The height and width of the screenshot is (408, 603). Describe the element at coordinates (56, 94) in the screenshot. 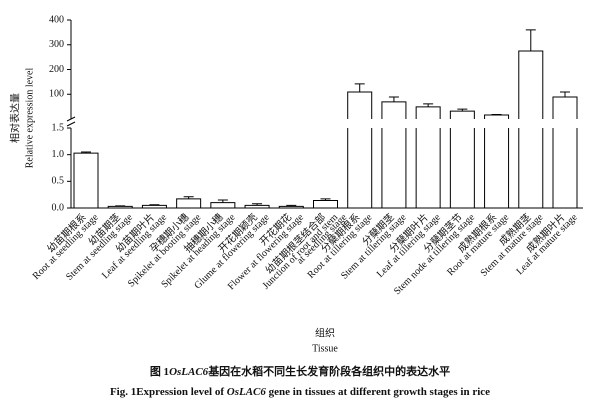

I see `y-tick-label: 100` at that location.